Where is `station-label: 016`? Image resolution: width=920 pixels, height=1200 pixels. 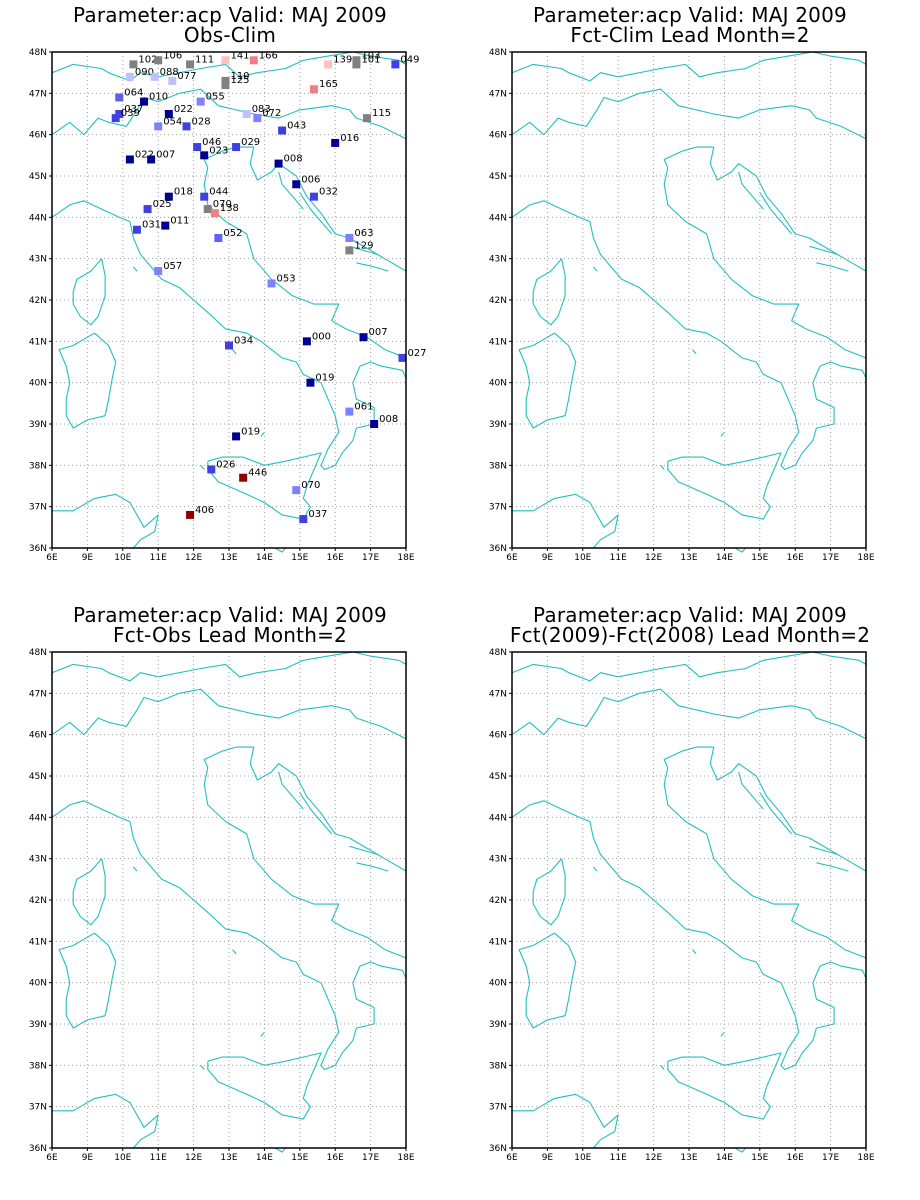
station-label: 016 is located at coordinates (349, 138).